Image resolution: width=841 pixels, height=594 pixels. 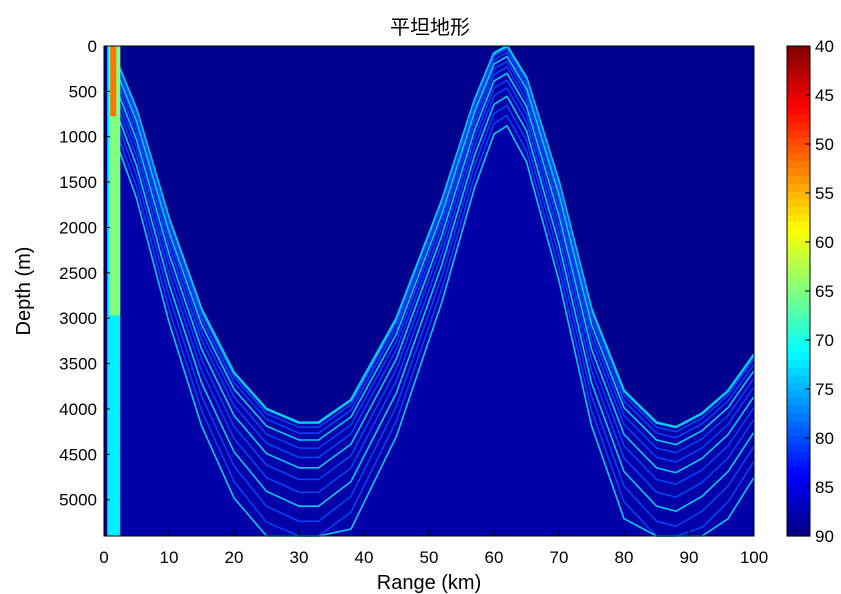 I want to click on x-tick-label: 100, so click(x=754, y=557).